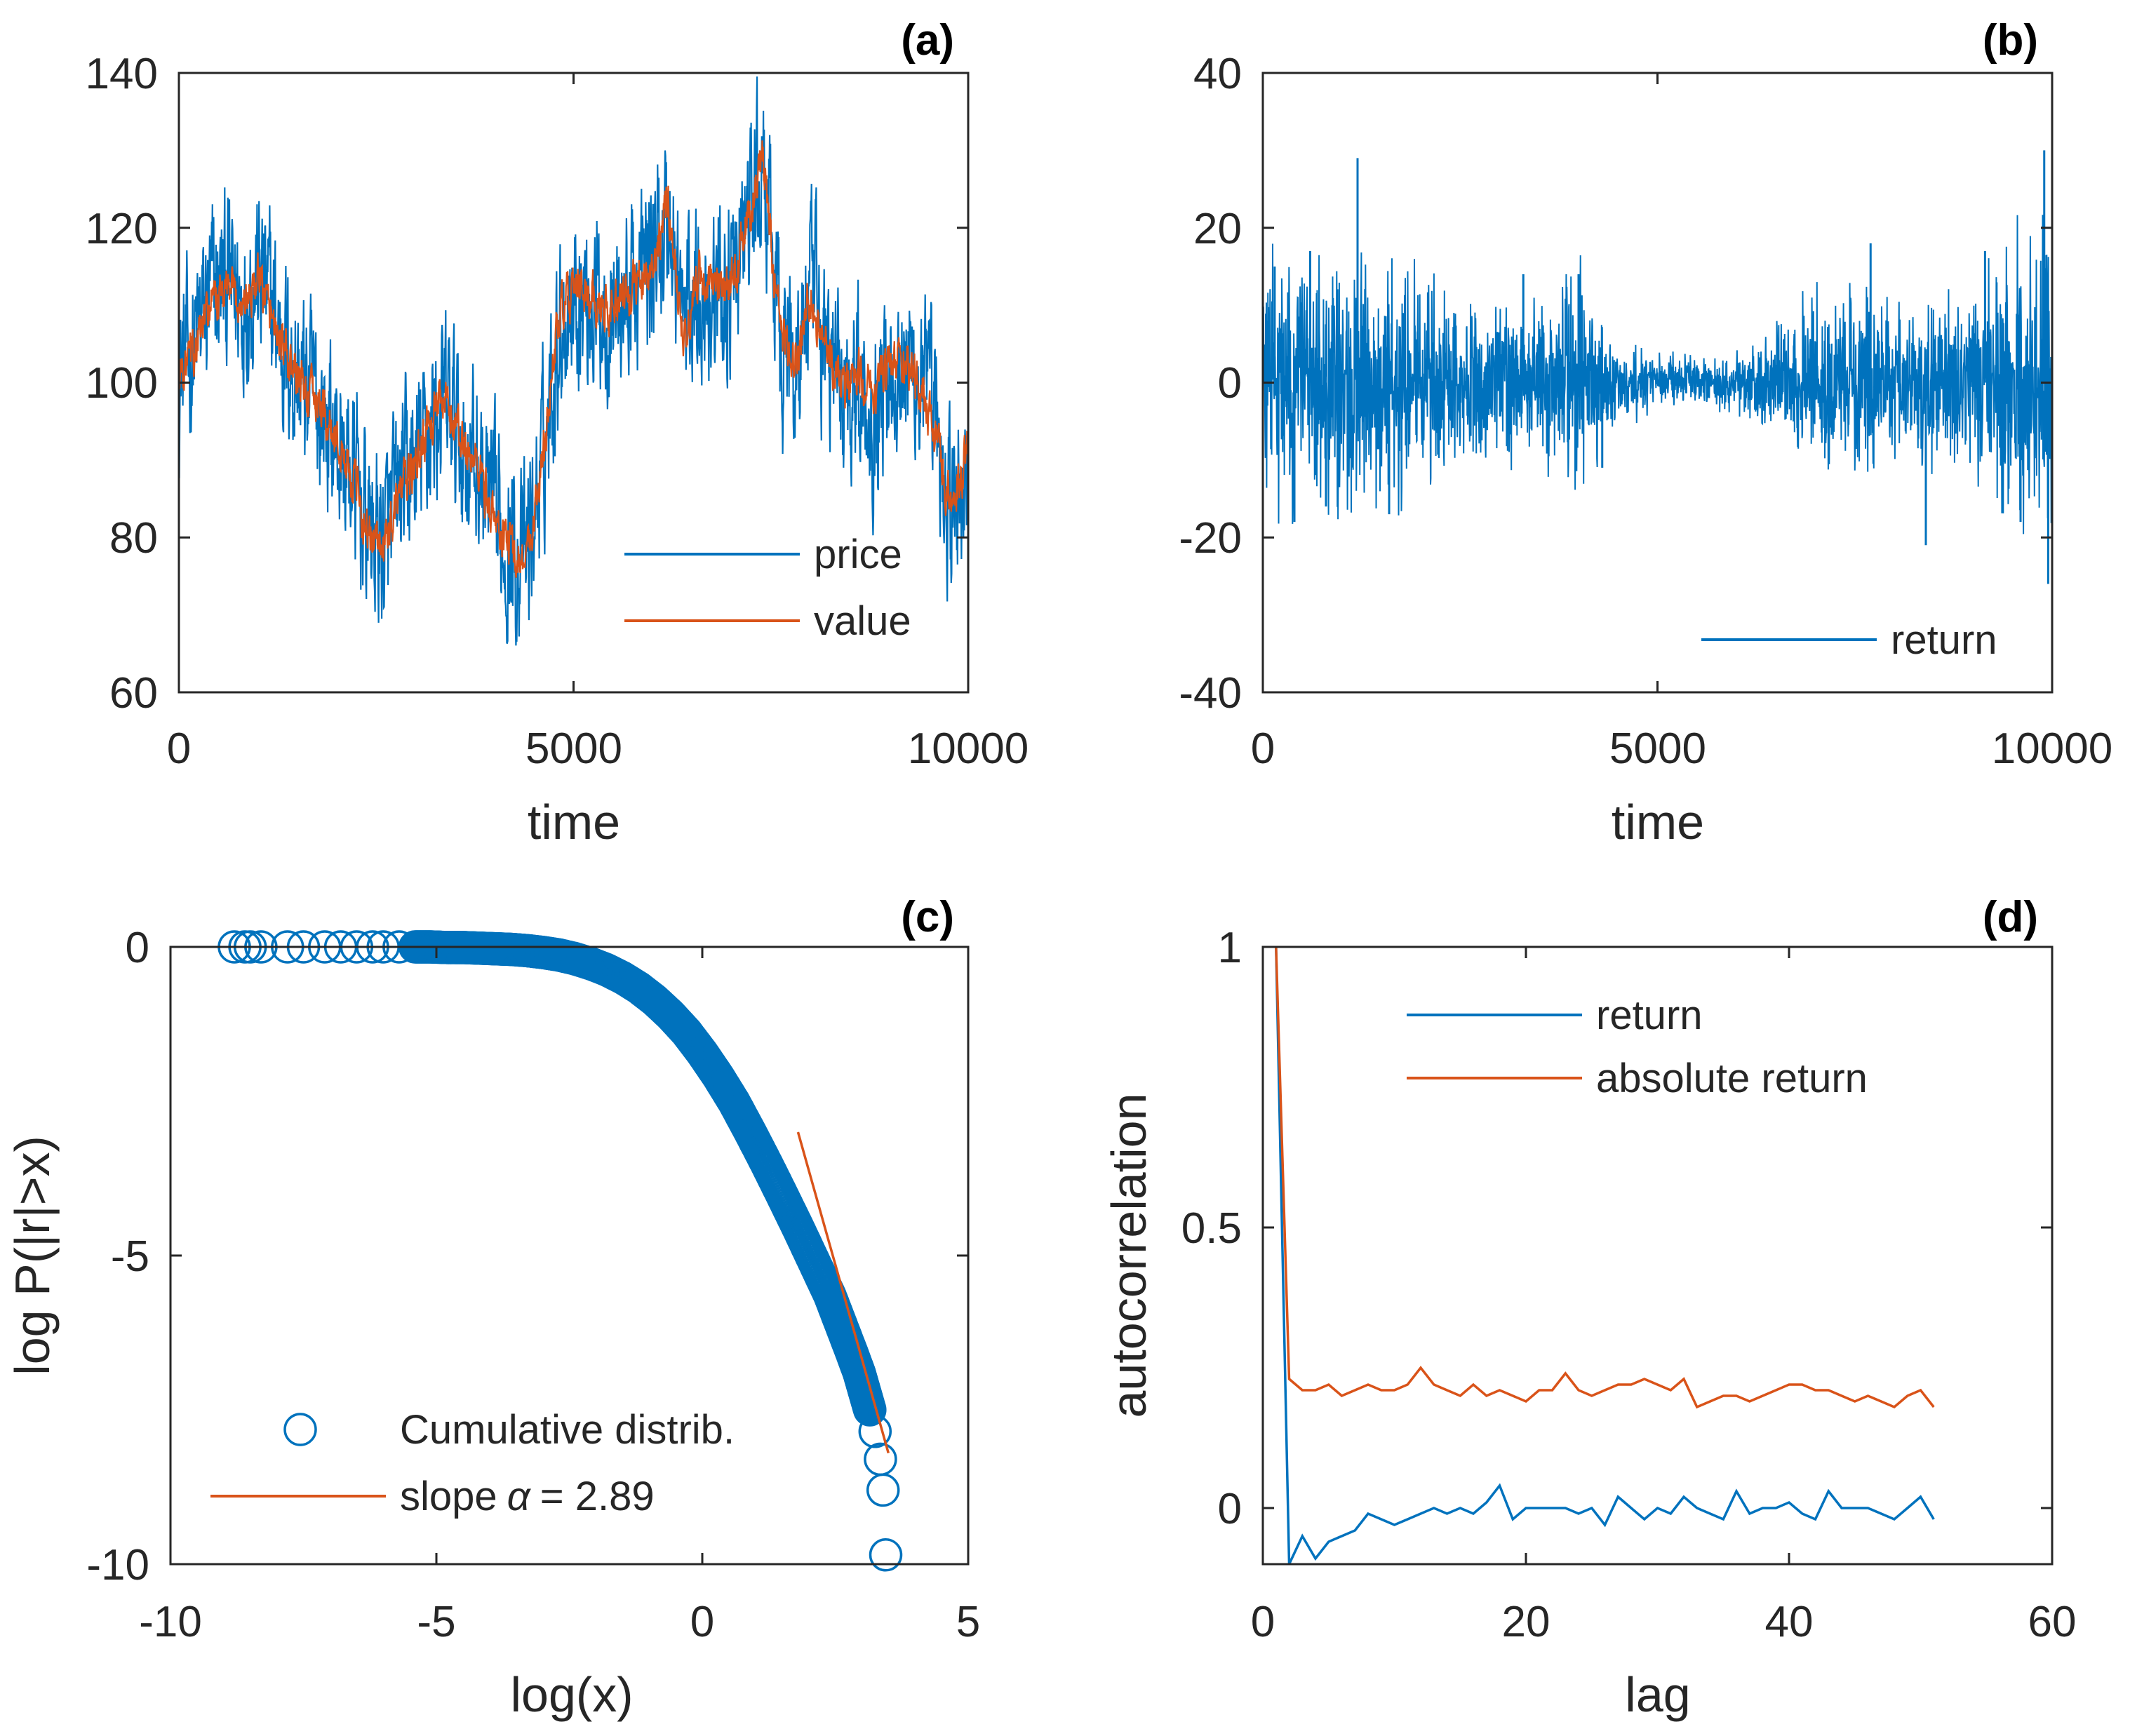 This screenshot has width=2130, height=1736. What do you see at coordinates (567, 1430) in the screenshot?
I see `panel-c-legend-distrib-label: Cumulative distrib.` at bounding box center [567, 1430].